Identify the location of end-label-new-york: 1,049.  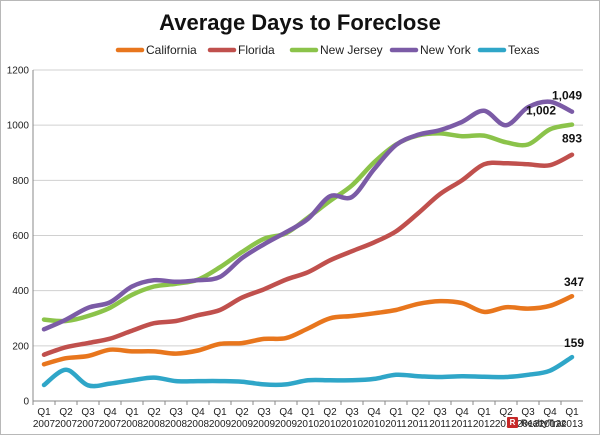
(567, 96).